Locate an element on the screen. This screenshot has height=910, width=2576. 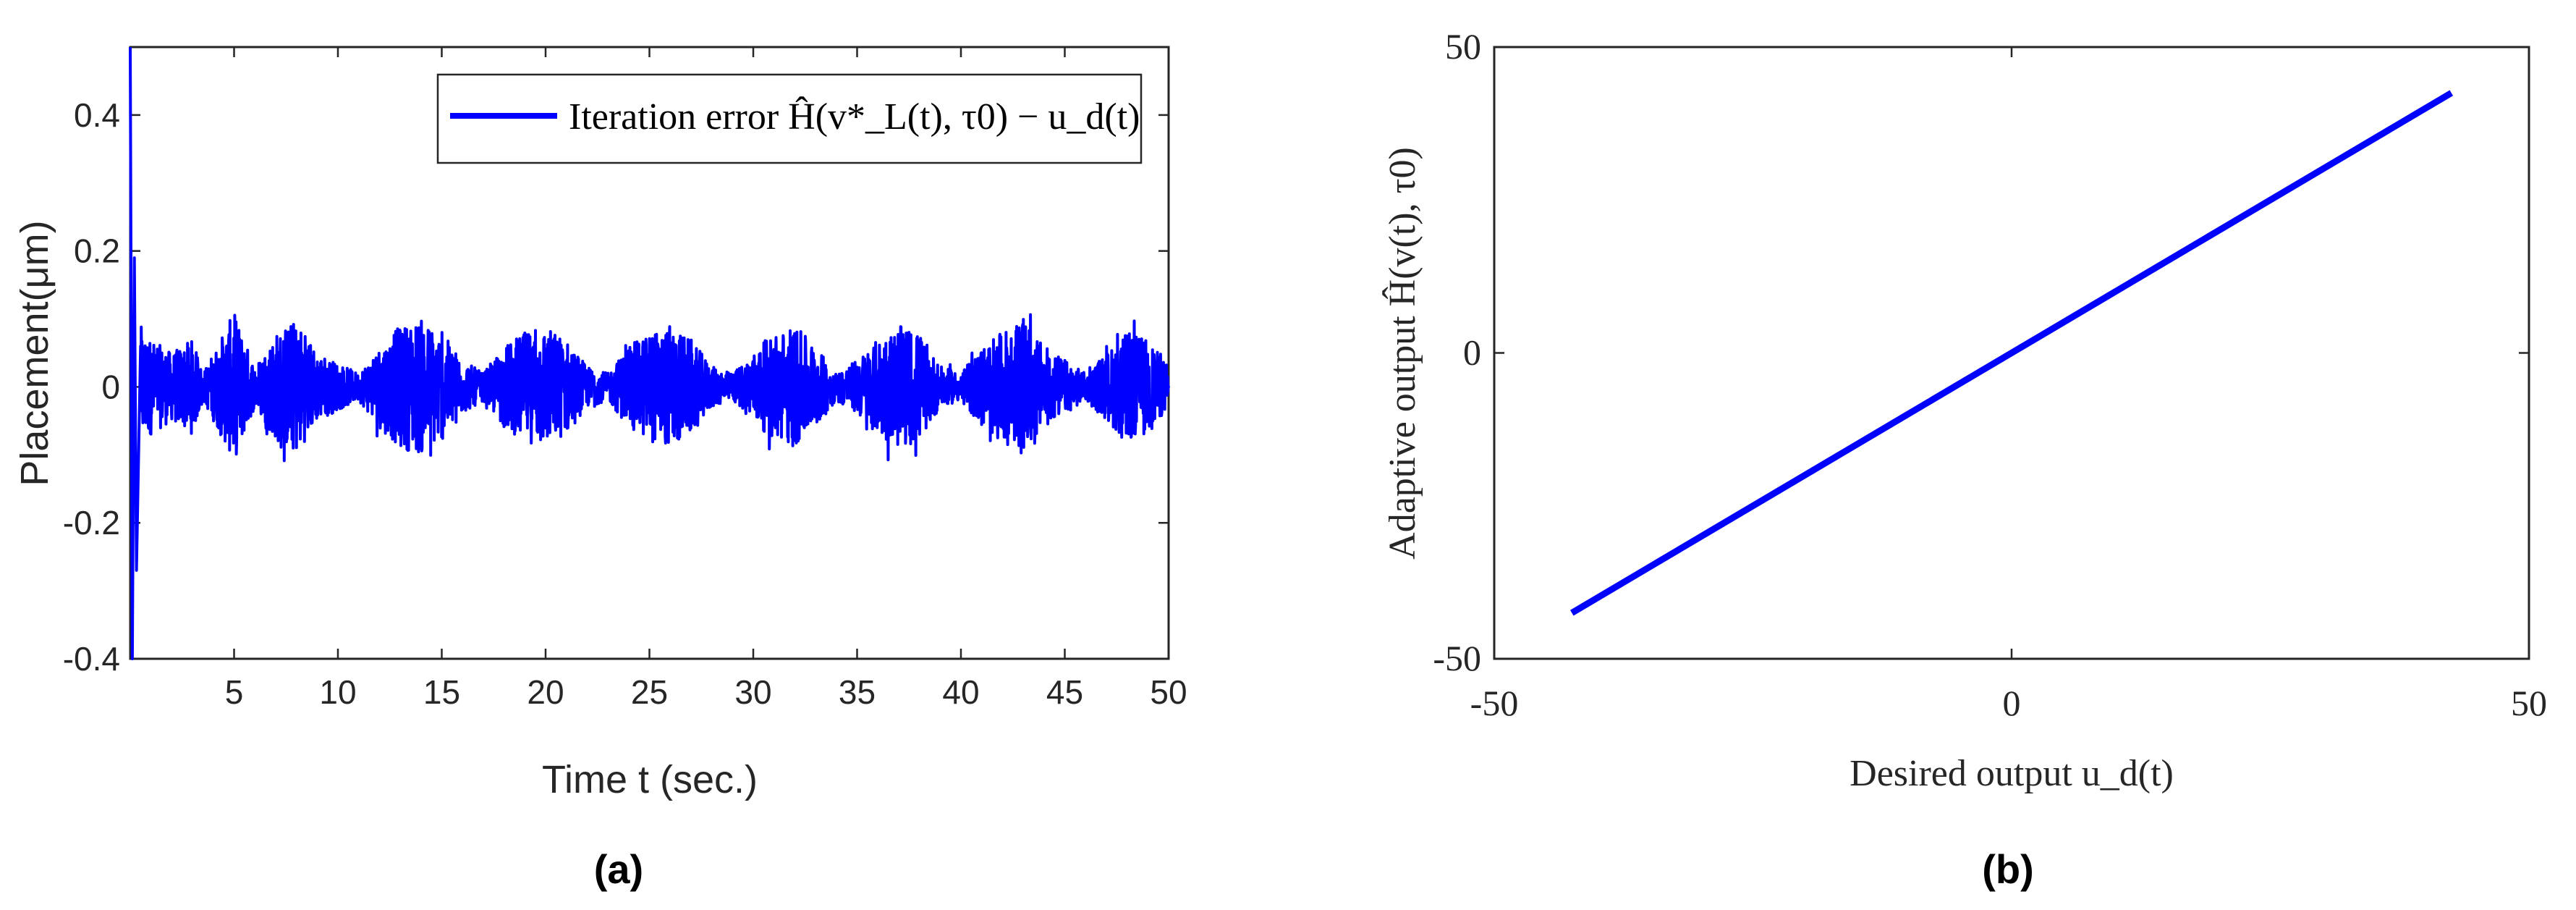
a-x-tick-label: 5 is located at coordinates (234, 692).